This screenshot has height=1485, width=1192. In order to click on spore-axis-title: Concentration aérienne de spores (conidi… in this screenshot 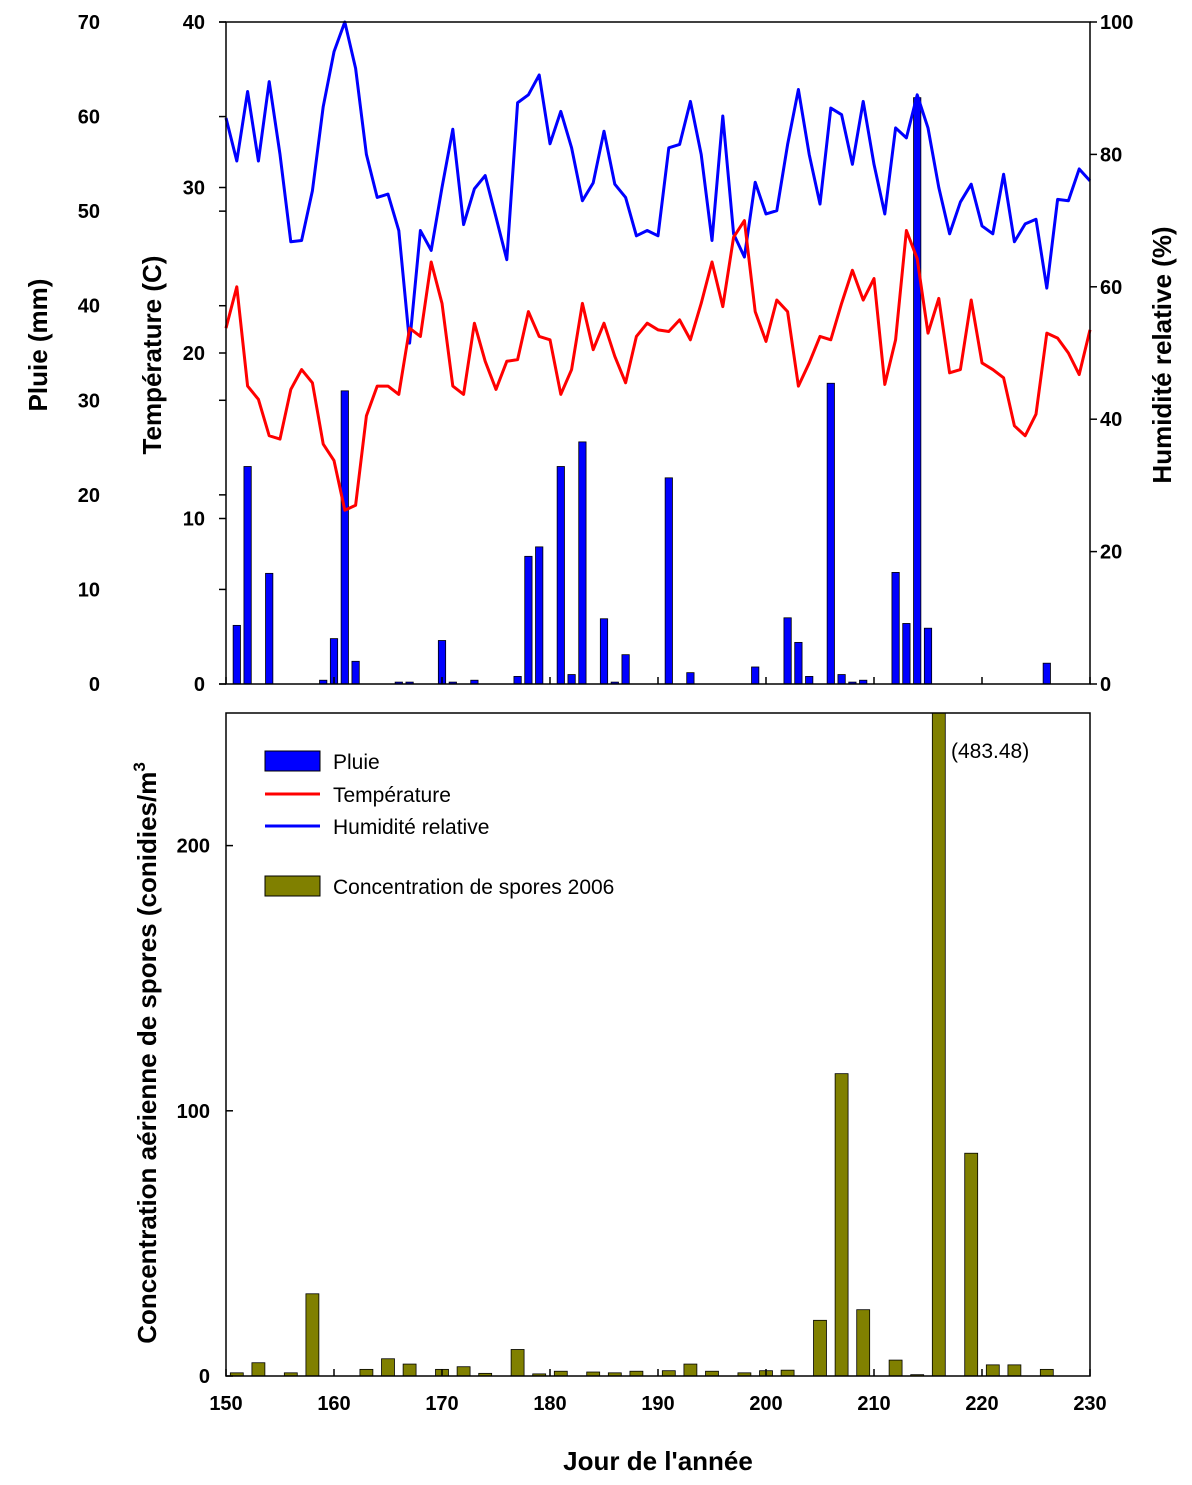, I will do `click(146, 1053)`.